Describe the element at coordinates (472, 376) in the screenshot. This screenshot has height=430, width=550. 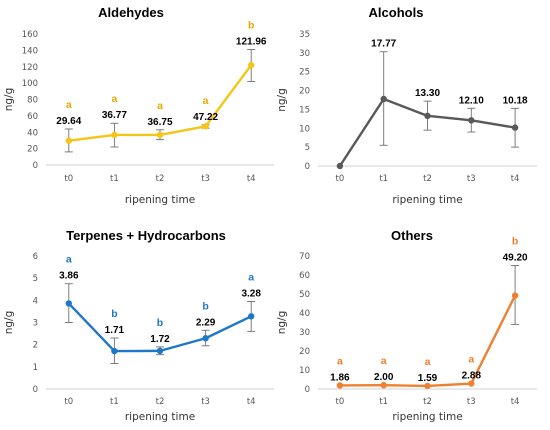
I see `data-label: 2.88` at that location.